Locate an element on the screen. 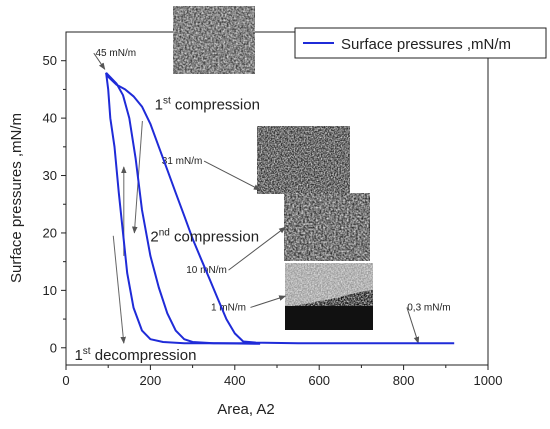 This screenshot has height=429, width=550. curve-label: 1st decompression is located at coordinates (135, 355).